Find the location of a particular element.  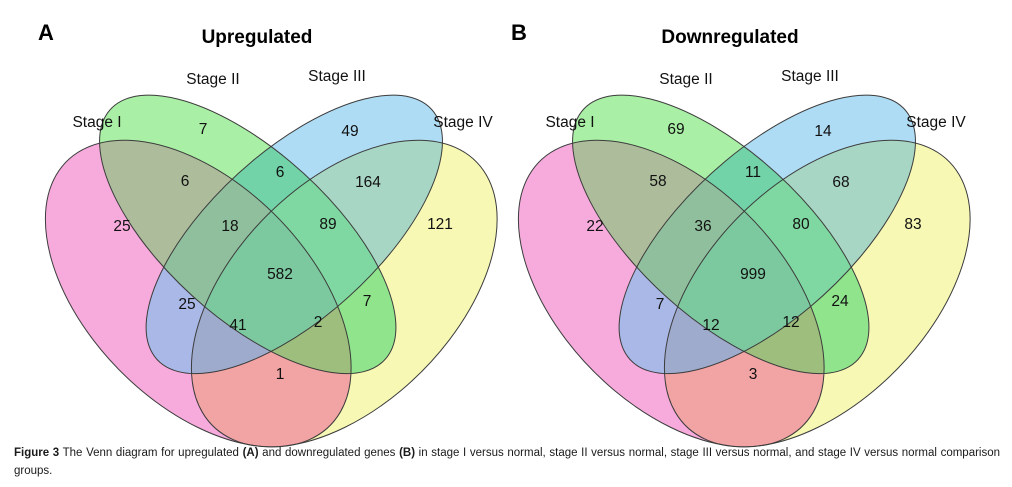

count-iii-iv: 68 is located at coordinates (841, 182).